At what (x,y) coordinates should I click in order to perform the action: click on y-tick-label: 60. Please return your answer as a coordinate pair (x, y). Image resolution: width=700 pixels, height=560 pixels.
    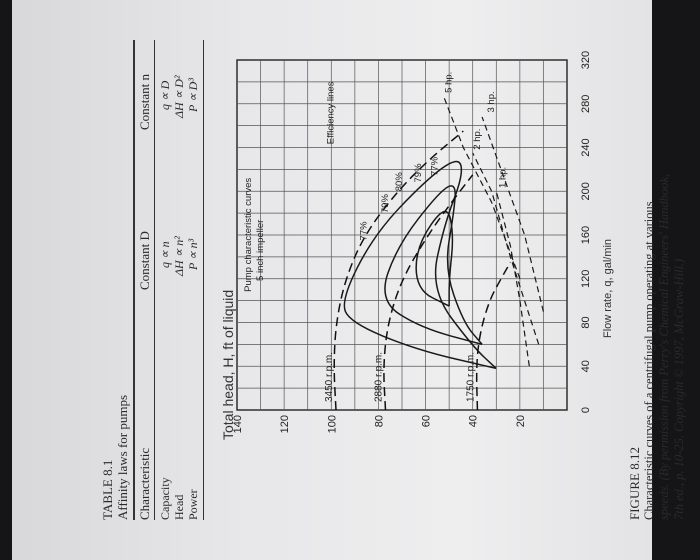
    Looking at the image, I should click on (427, 421).